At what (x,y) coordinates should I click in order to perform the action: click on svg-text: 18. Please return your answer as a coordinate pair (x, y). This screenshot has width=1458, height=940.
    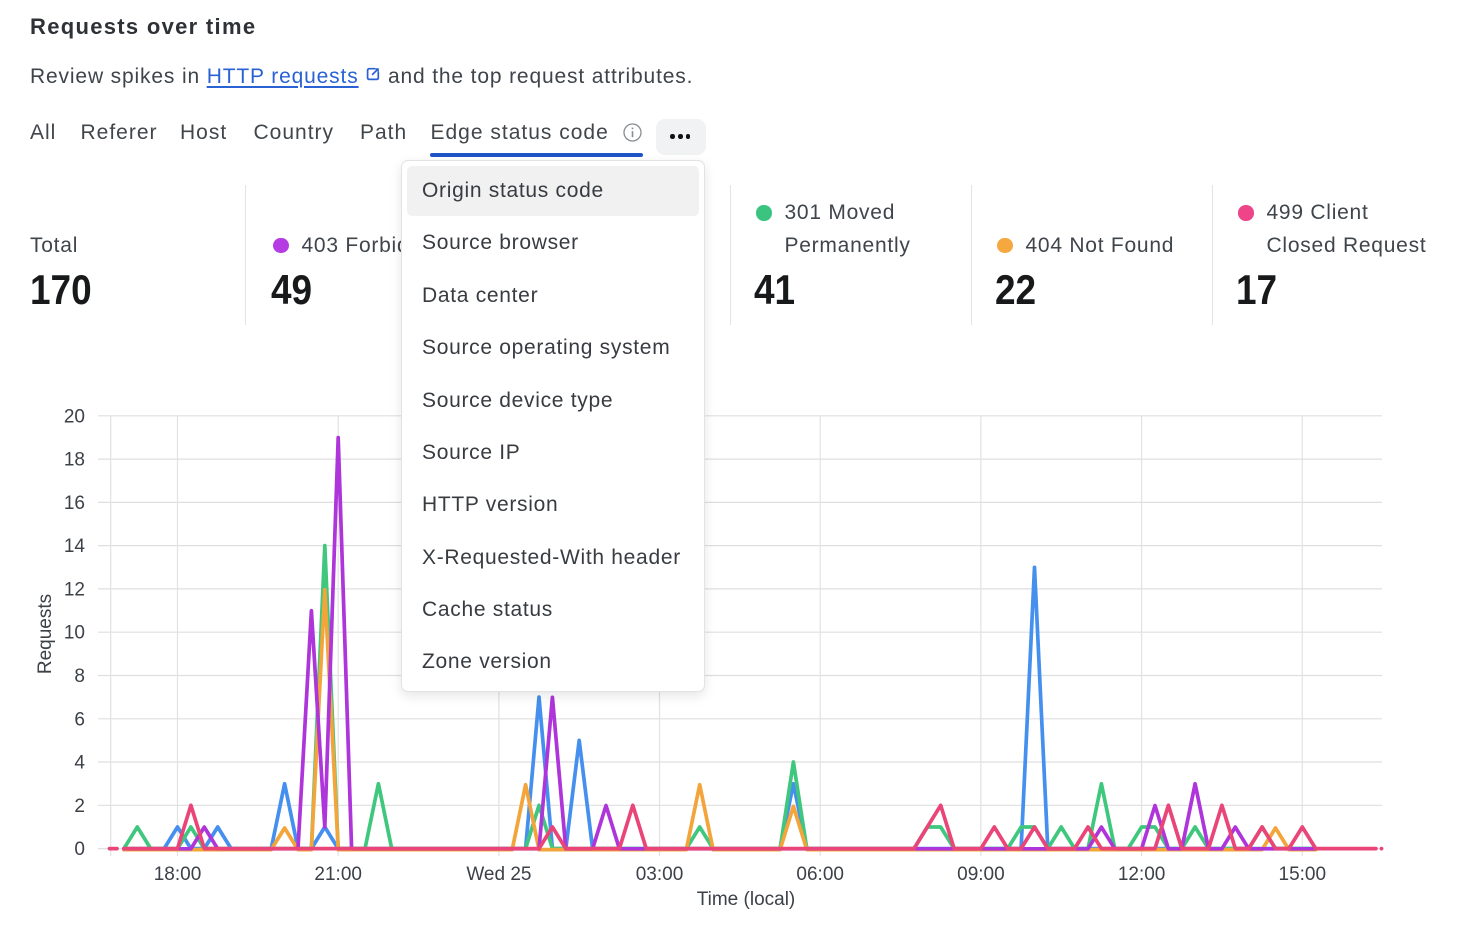
    Looking at the image, I should click on (74, 460).